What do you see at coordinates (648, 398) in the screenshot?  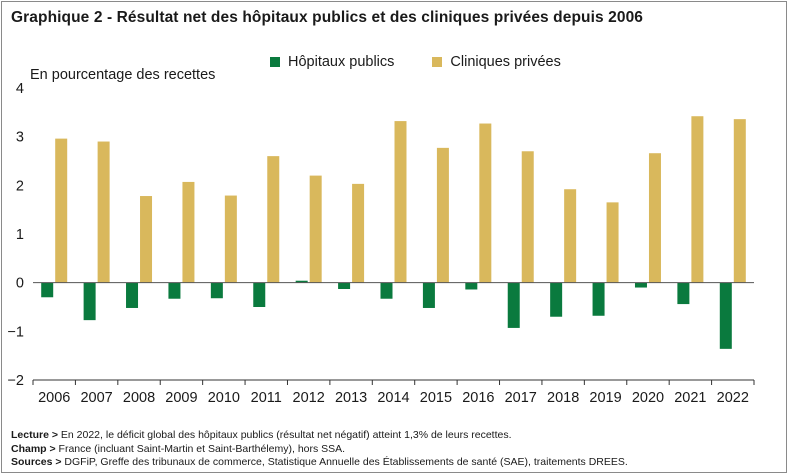 I see `x-tick-label: 2020` at bounding box center [648, 398].